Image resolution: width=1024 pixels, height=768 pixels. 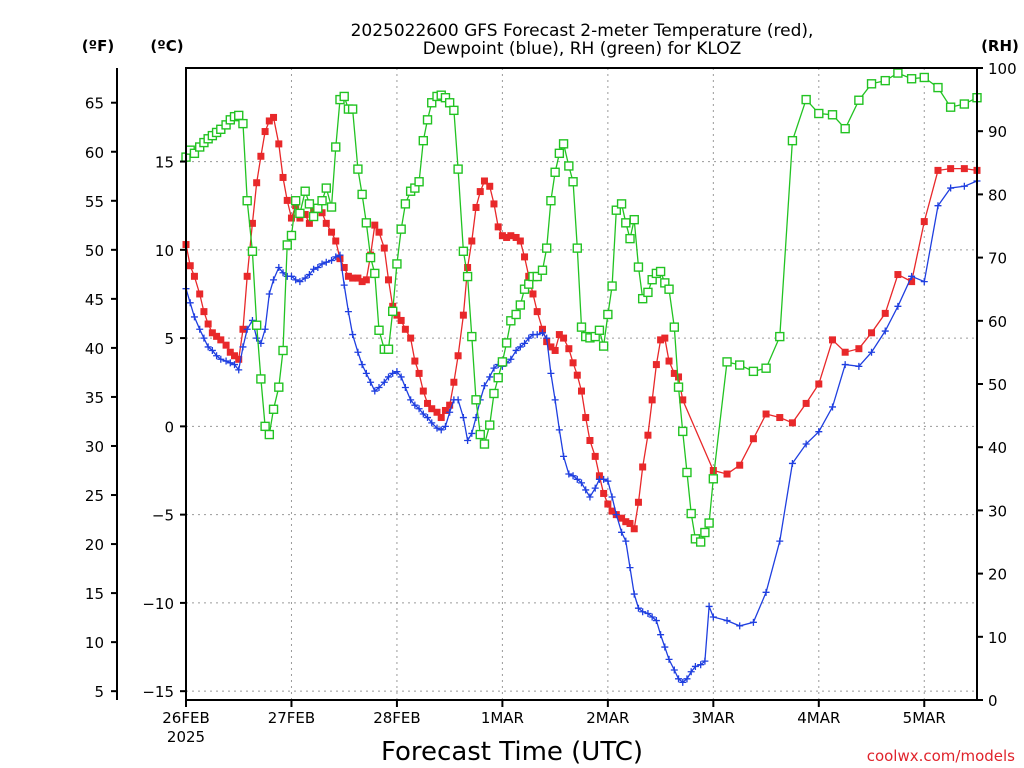 I want to click on x-axis-title: Forecast Time (UTC), so click(x=512, y=752).